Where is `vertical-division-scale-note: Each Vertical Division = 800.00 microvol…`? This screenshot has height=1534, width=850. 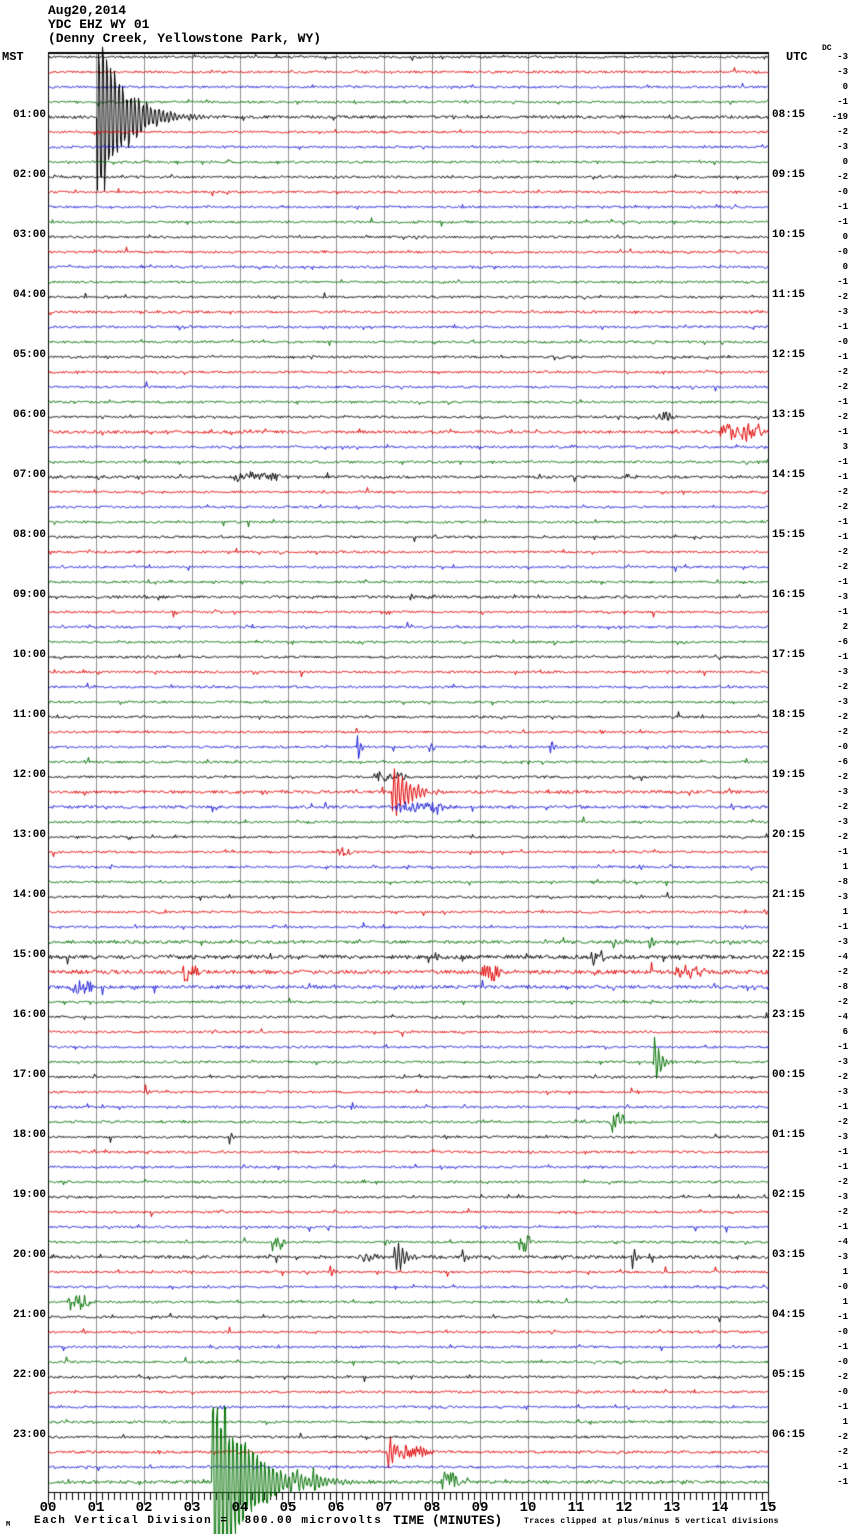
vertical-division-scale-note: Each Vertical Division = 800.00 microvol… is located at coordinates (208, 1521).